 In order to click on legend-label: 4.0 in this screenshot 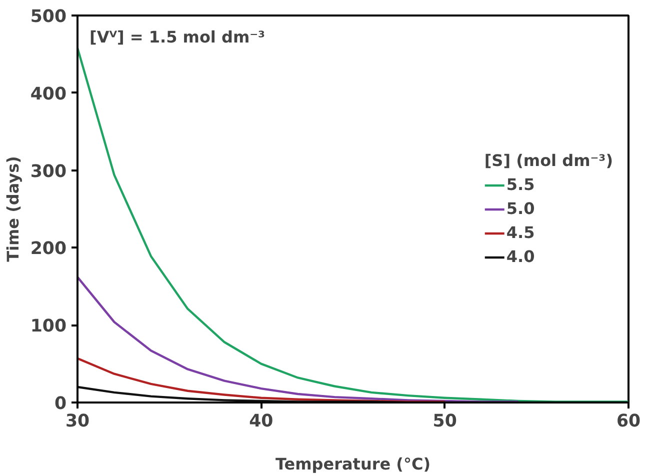, I will do `click(520, 256)`.